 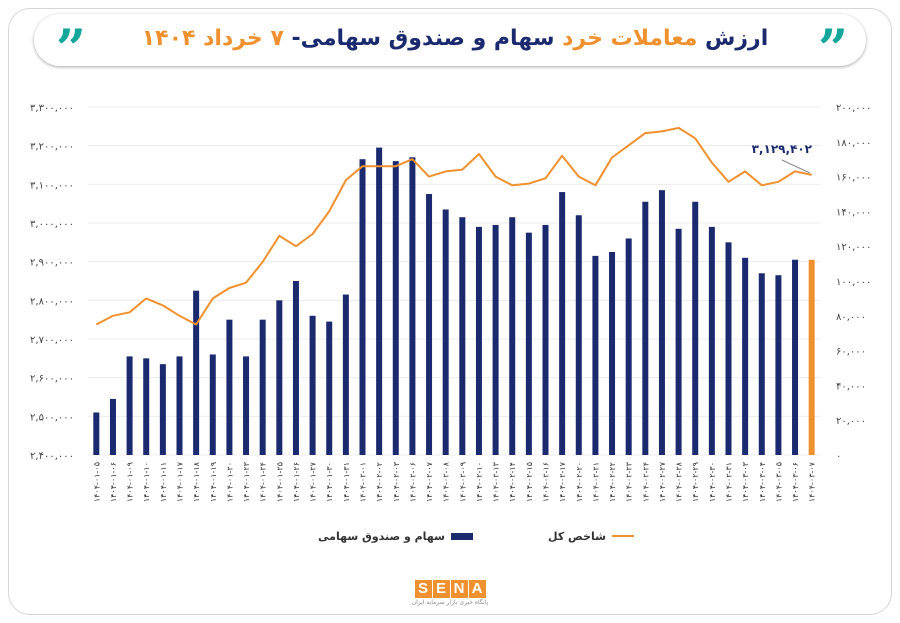 I want to click on title-part-2: معاملات خرد, so click(x=630, y=38).